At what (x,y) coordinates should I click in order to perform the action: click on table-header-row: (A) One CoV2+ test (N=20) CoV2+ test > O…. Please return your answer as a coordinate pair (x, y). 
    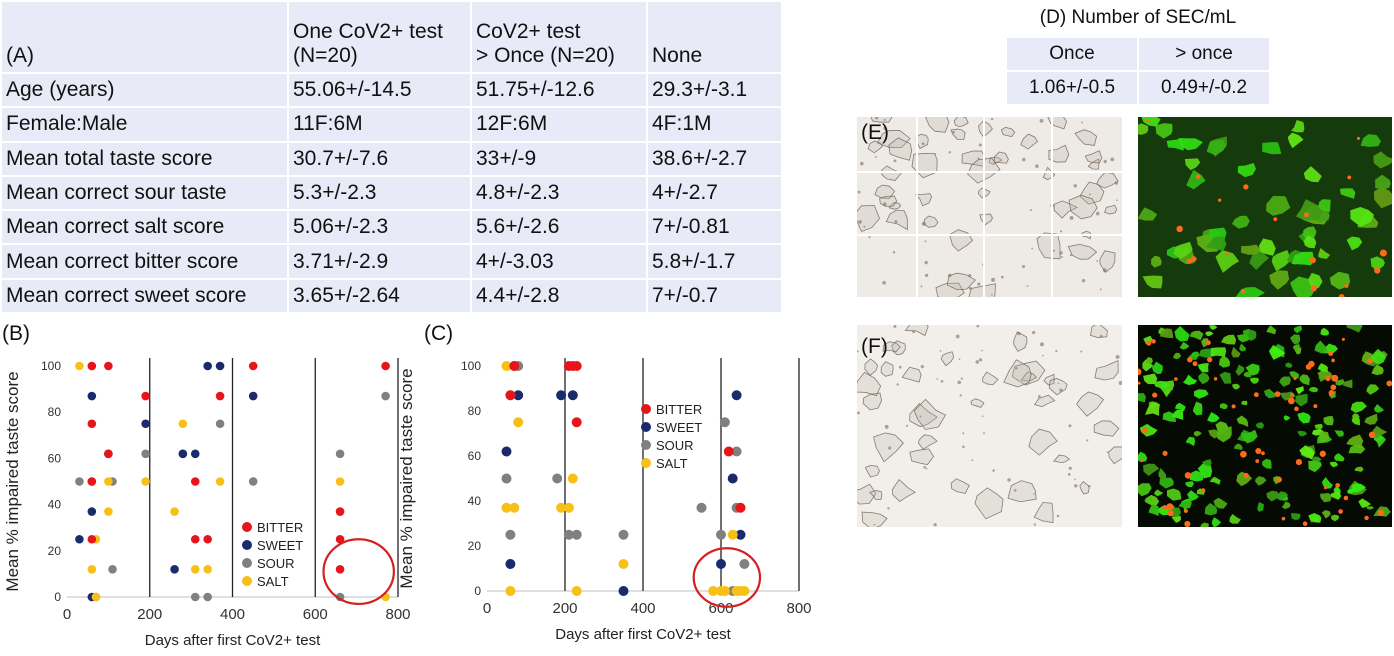
    Looking at the image, I should click on (391, 37).